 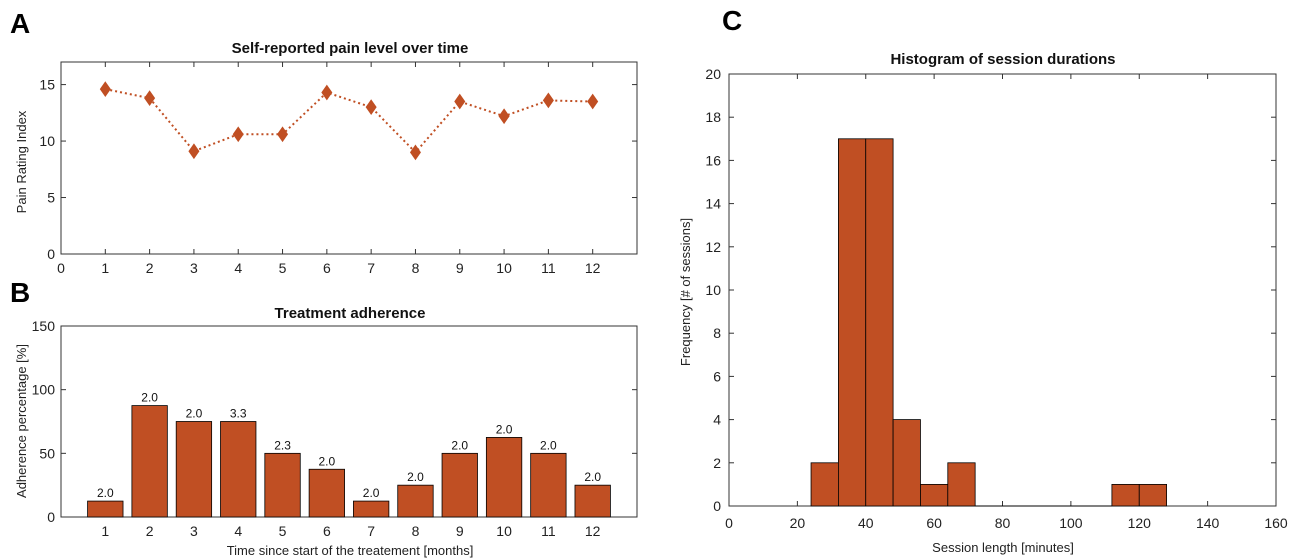 What do you see at coordinates (593, 531) in the screenshot?
I see `chart-b-xtick-label: 12` at bounding box center [593, 531].